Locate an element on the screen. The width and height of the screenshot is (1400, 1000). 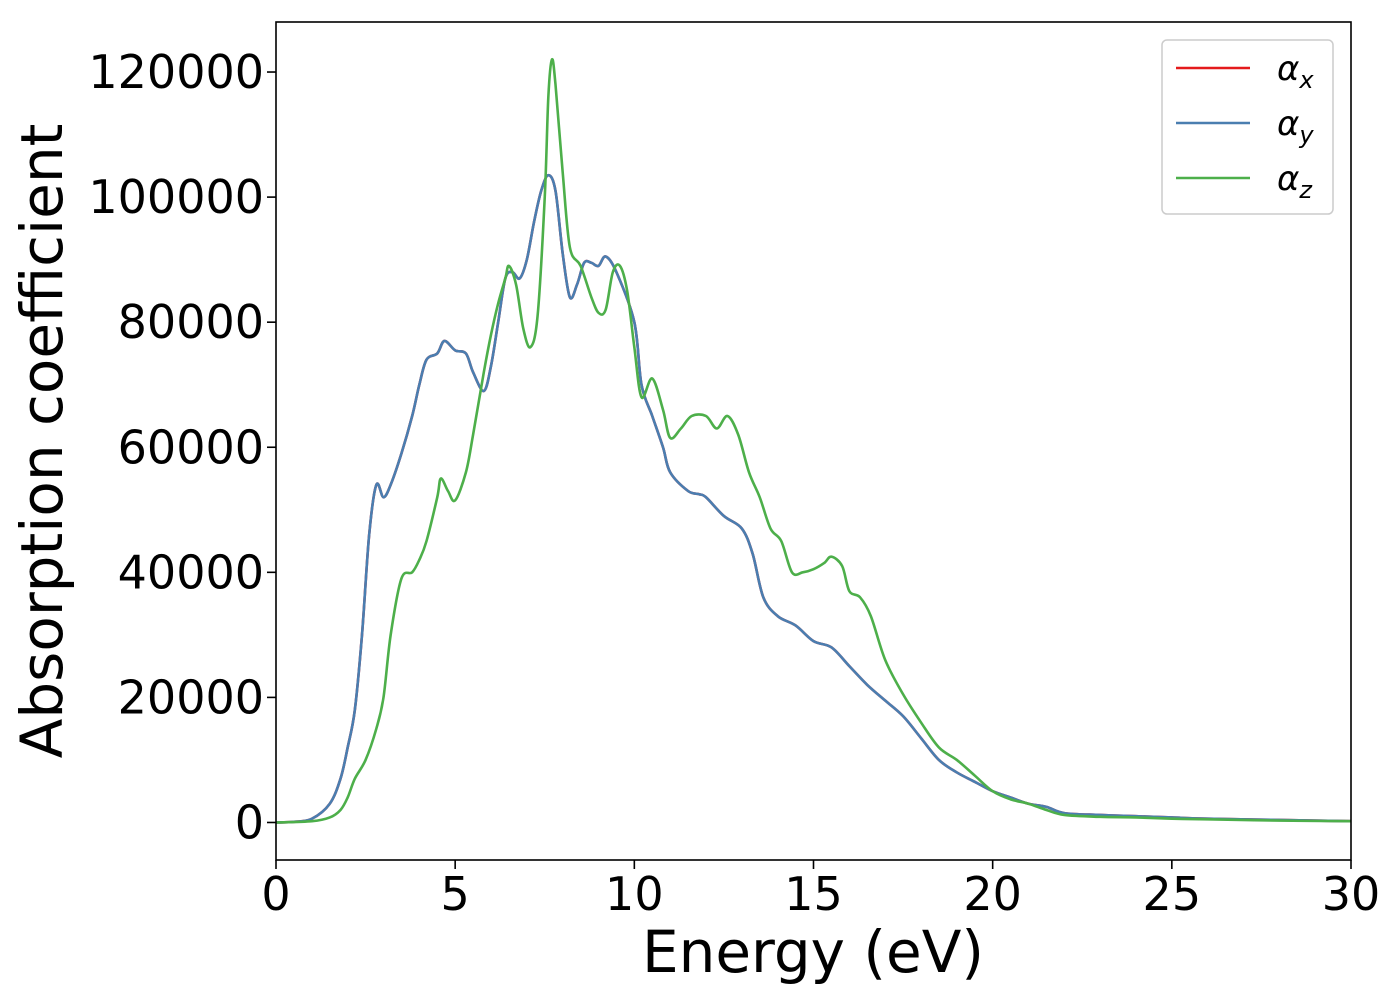
legend-label-y: αy is located at coordinates (1295, 126).